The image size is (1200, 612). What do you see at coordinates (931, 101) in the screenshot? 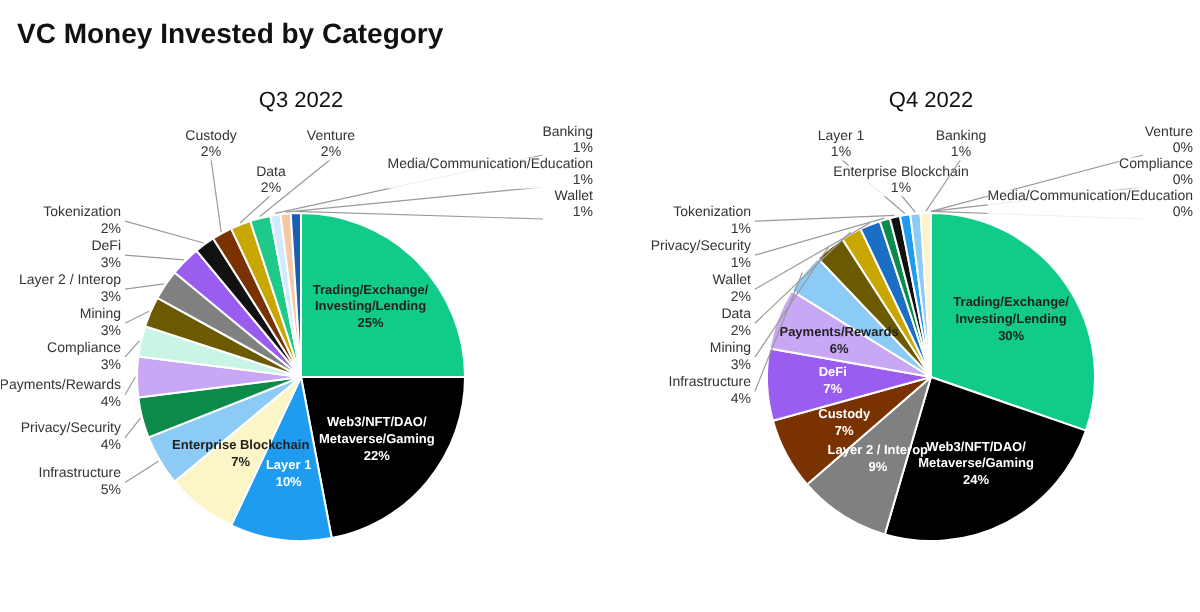
I see `chart-subtitle: Q4 2022` at bounding box center [931, 101].